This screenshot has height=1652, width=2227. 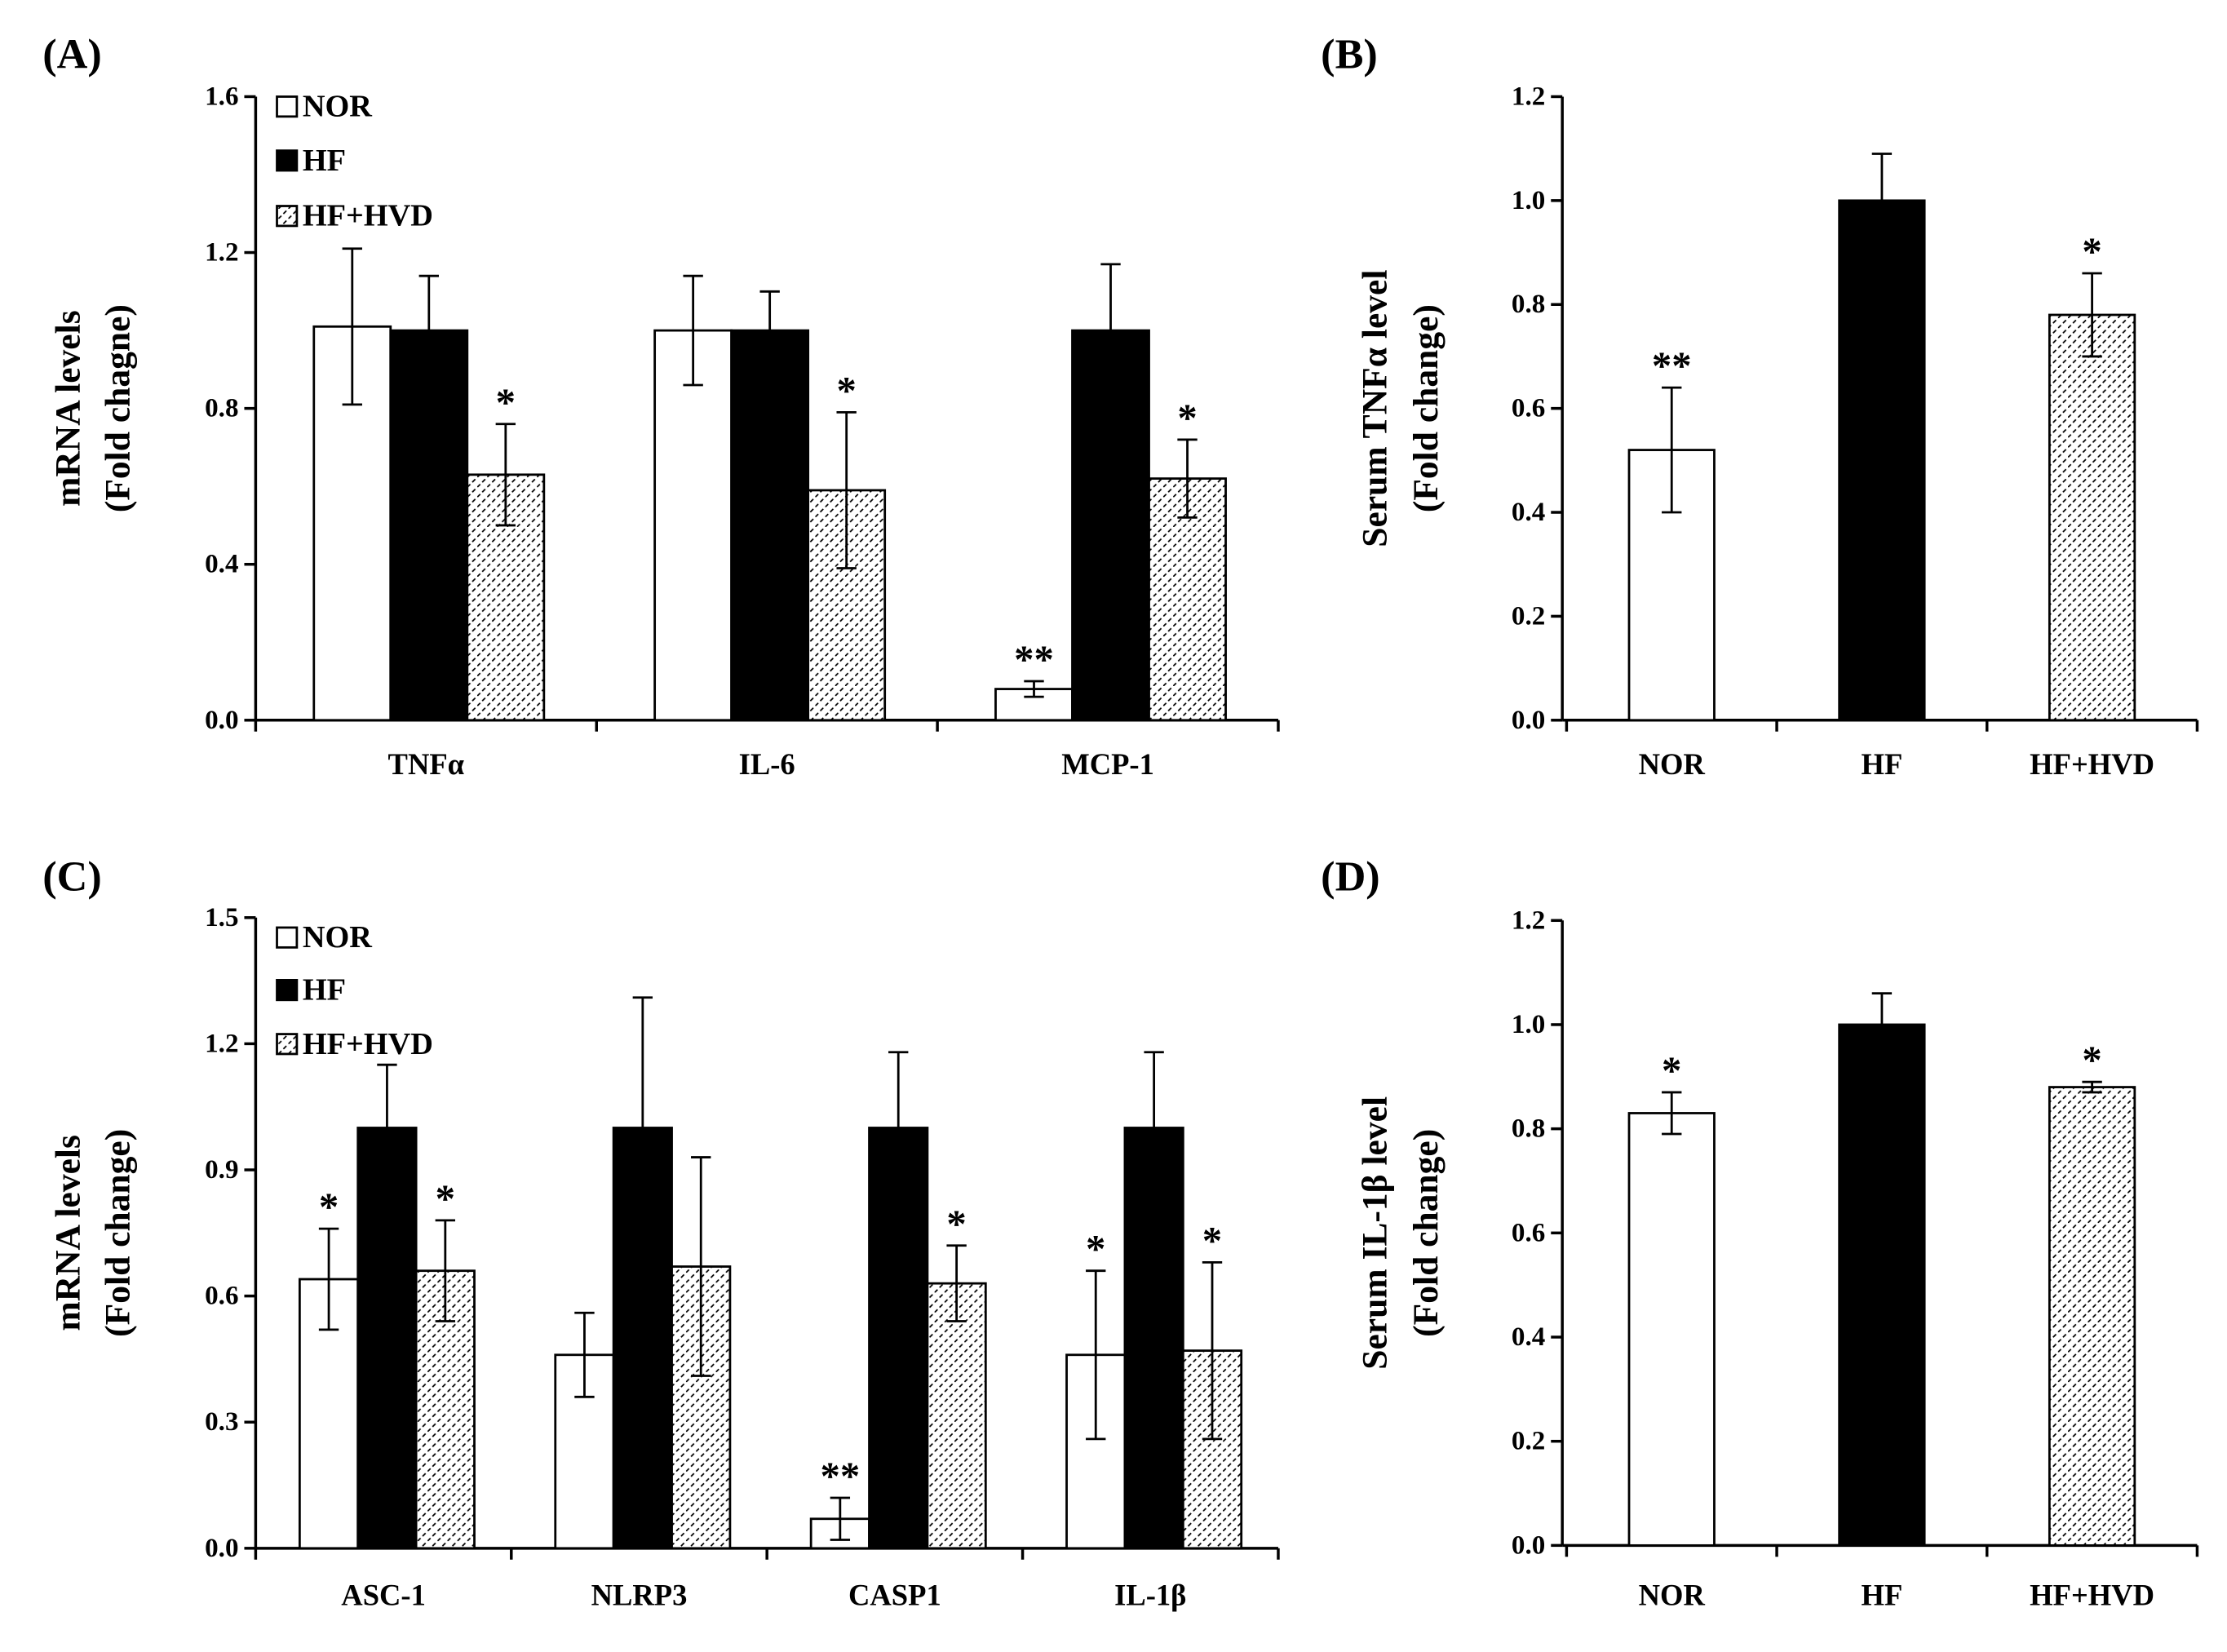 What do you see at coordinates (387, 1338) in the screenshot?
I see `bar-c-asc-1-hf` at bounding box center [387, 1338].